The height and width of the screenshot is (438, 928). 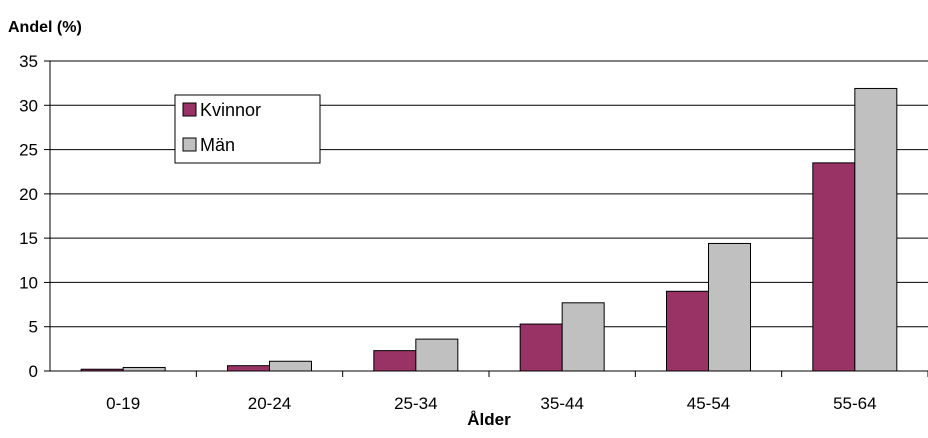 What do you see at coordinates (28, 216) in the screenshot?
I see `y-tick-labels: 0 5 10 15 20 25 30 35` at bounding box center [28, 216].